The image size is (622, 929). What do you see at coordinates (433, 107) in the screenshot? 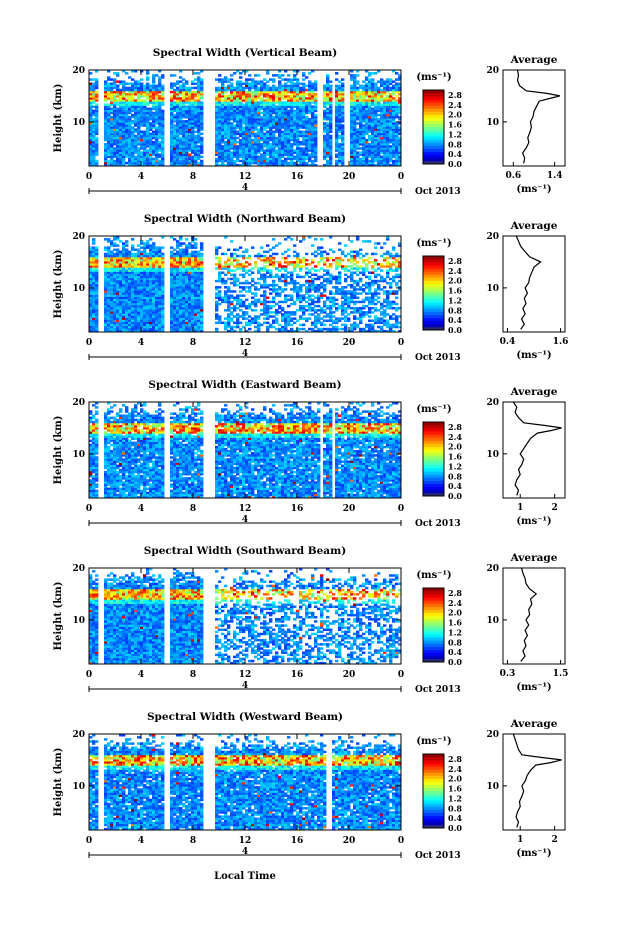
I see `colorbar-swatch` at bounding box center [433, 107].